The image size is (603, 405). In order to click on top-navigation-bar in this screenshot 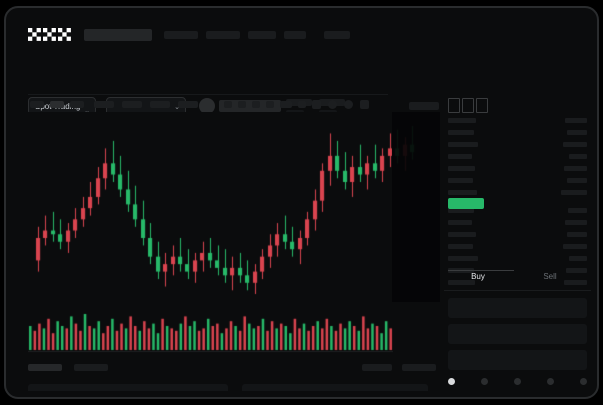, I will do `click(302, 32)`.